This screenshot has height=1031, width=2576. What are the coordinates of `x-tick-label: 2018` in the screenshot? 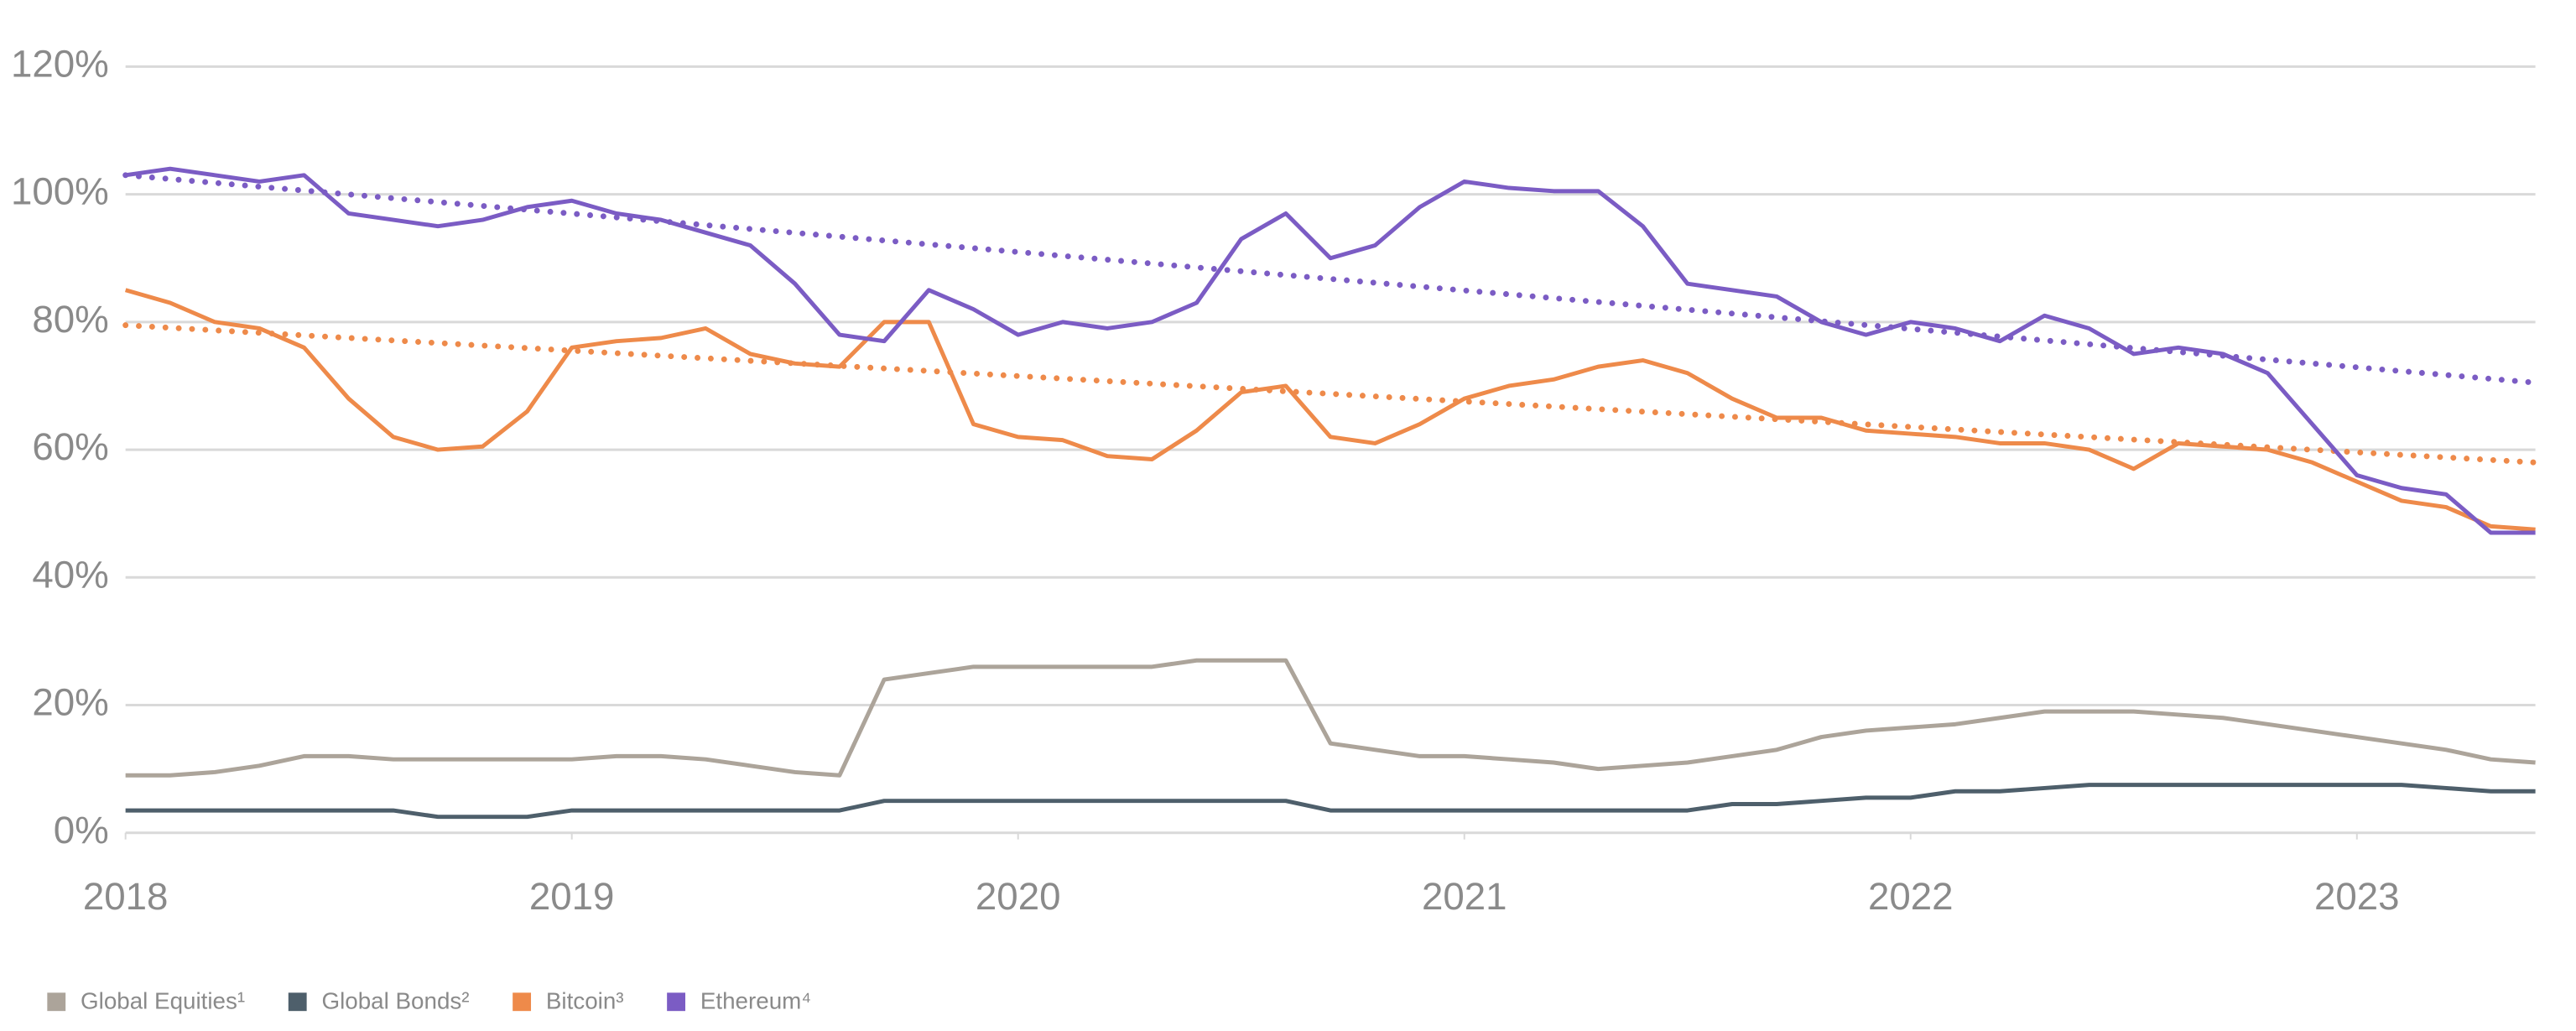 It's located at (126, 896).